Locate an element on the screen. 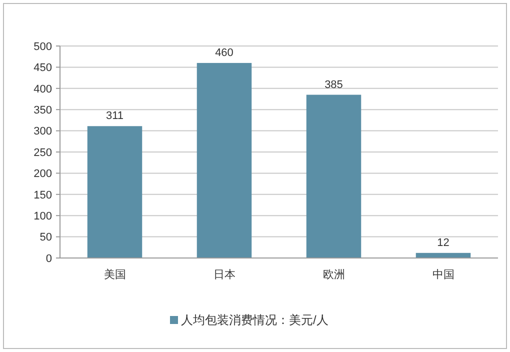 The image size is (510, 352). data-label: 385 is located at coordinates (333, 84).